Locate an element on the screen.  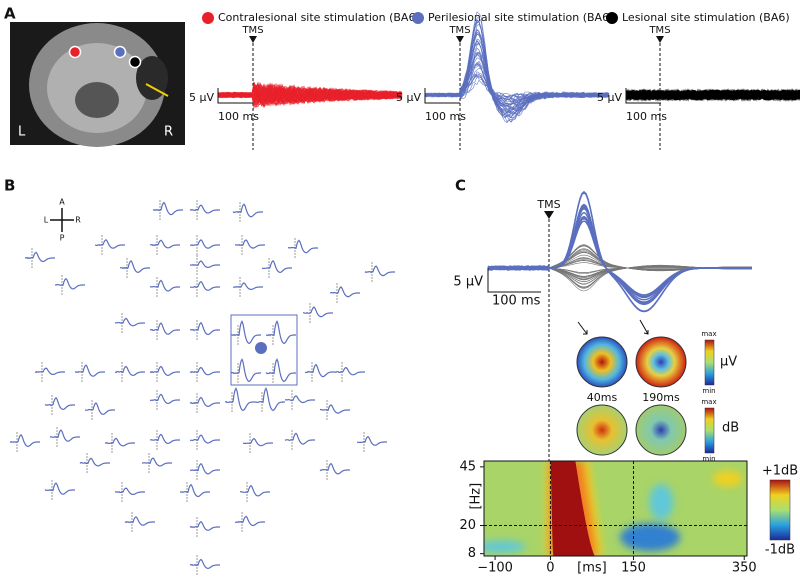
panel-label: B is located at coordinates (9, 186).